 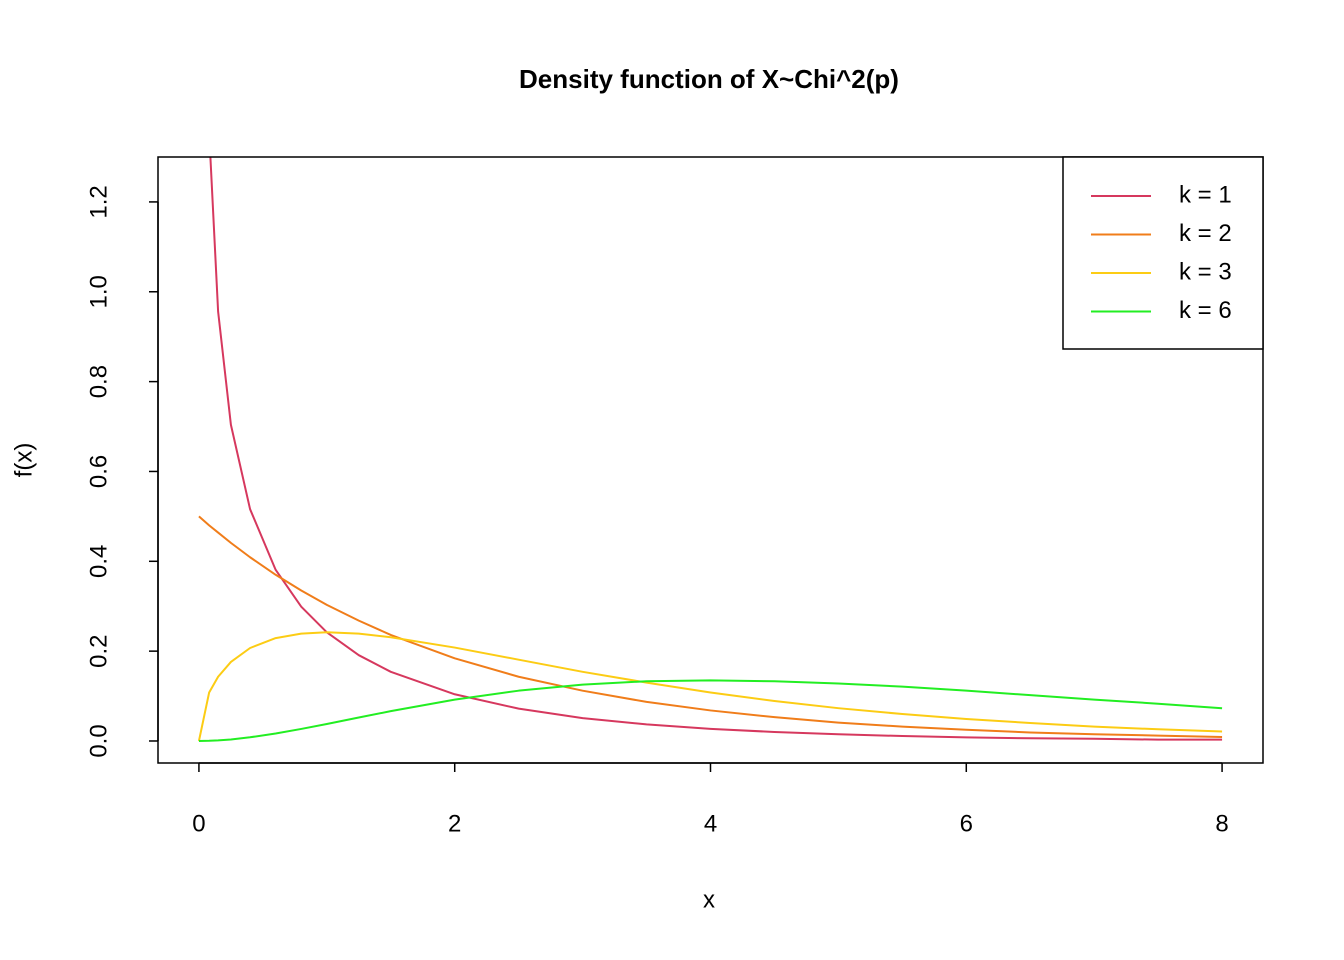 What do you see at coordinates (1205, 233) in the screenshot?
I see `legend-label: k = 2` at bounding box center [1205, 233].